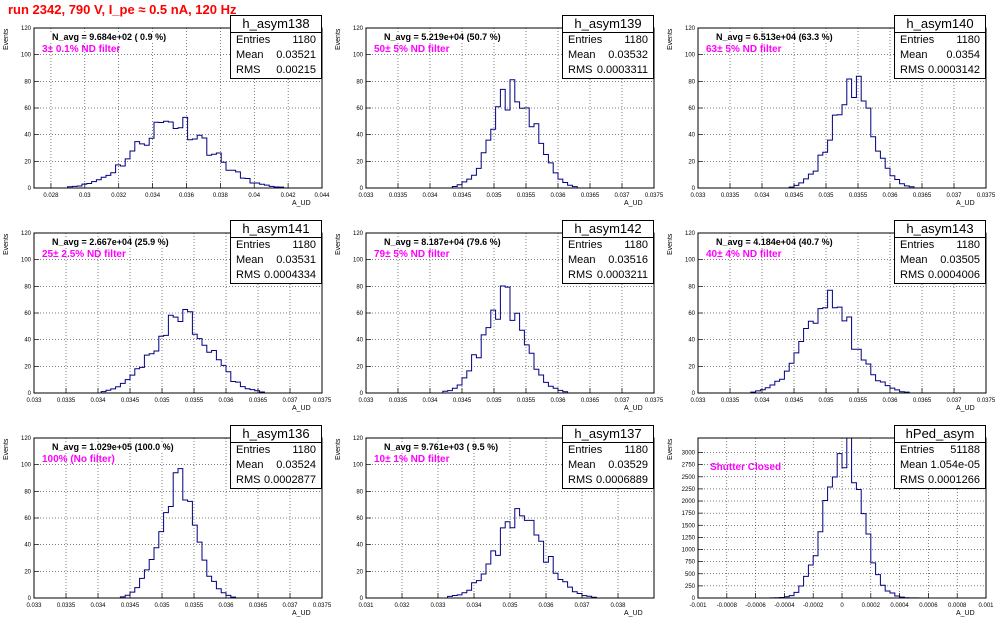 This screenshot has height=629, width=996. I want to click on stats-value: 0.0004334, so click(290, 275).